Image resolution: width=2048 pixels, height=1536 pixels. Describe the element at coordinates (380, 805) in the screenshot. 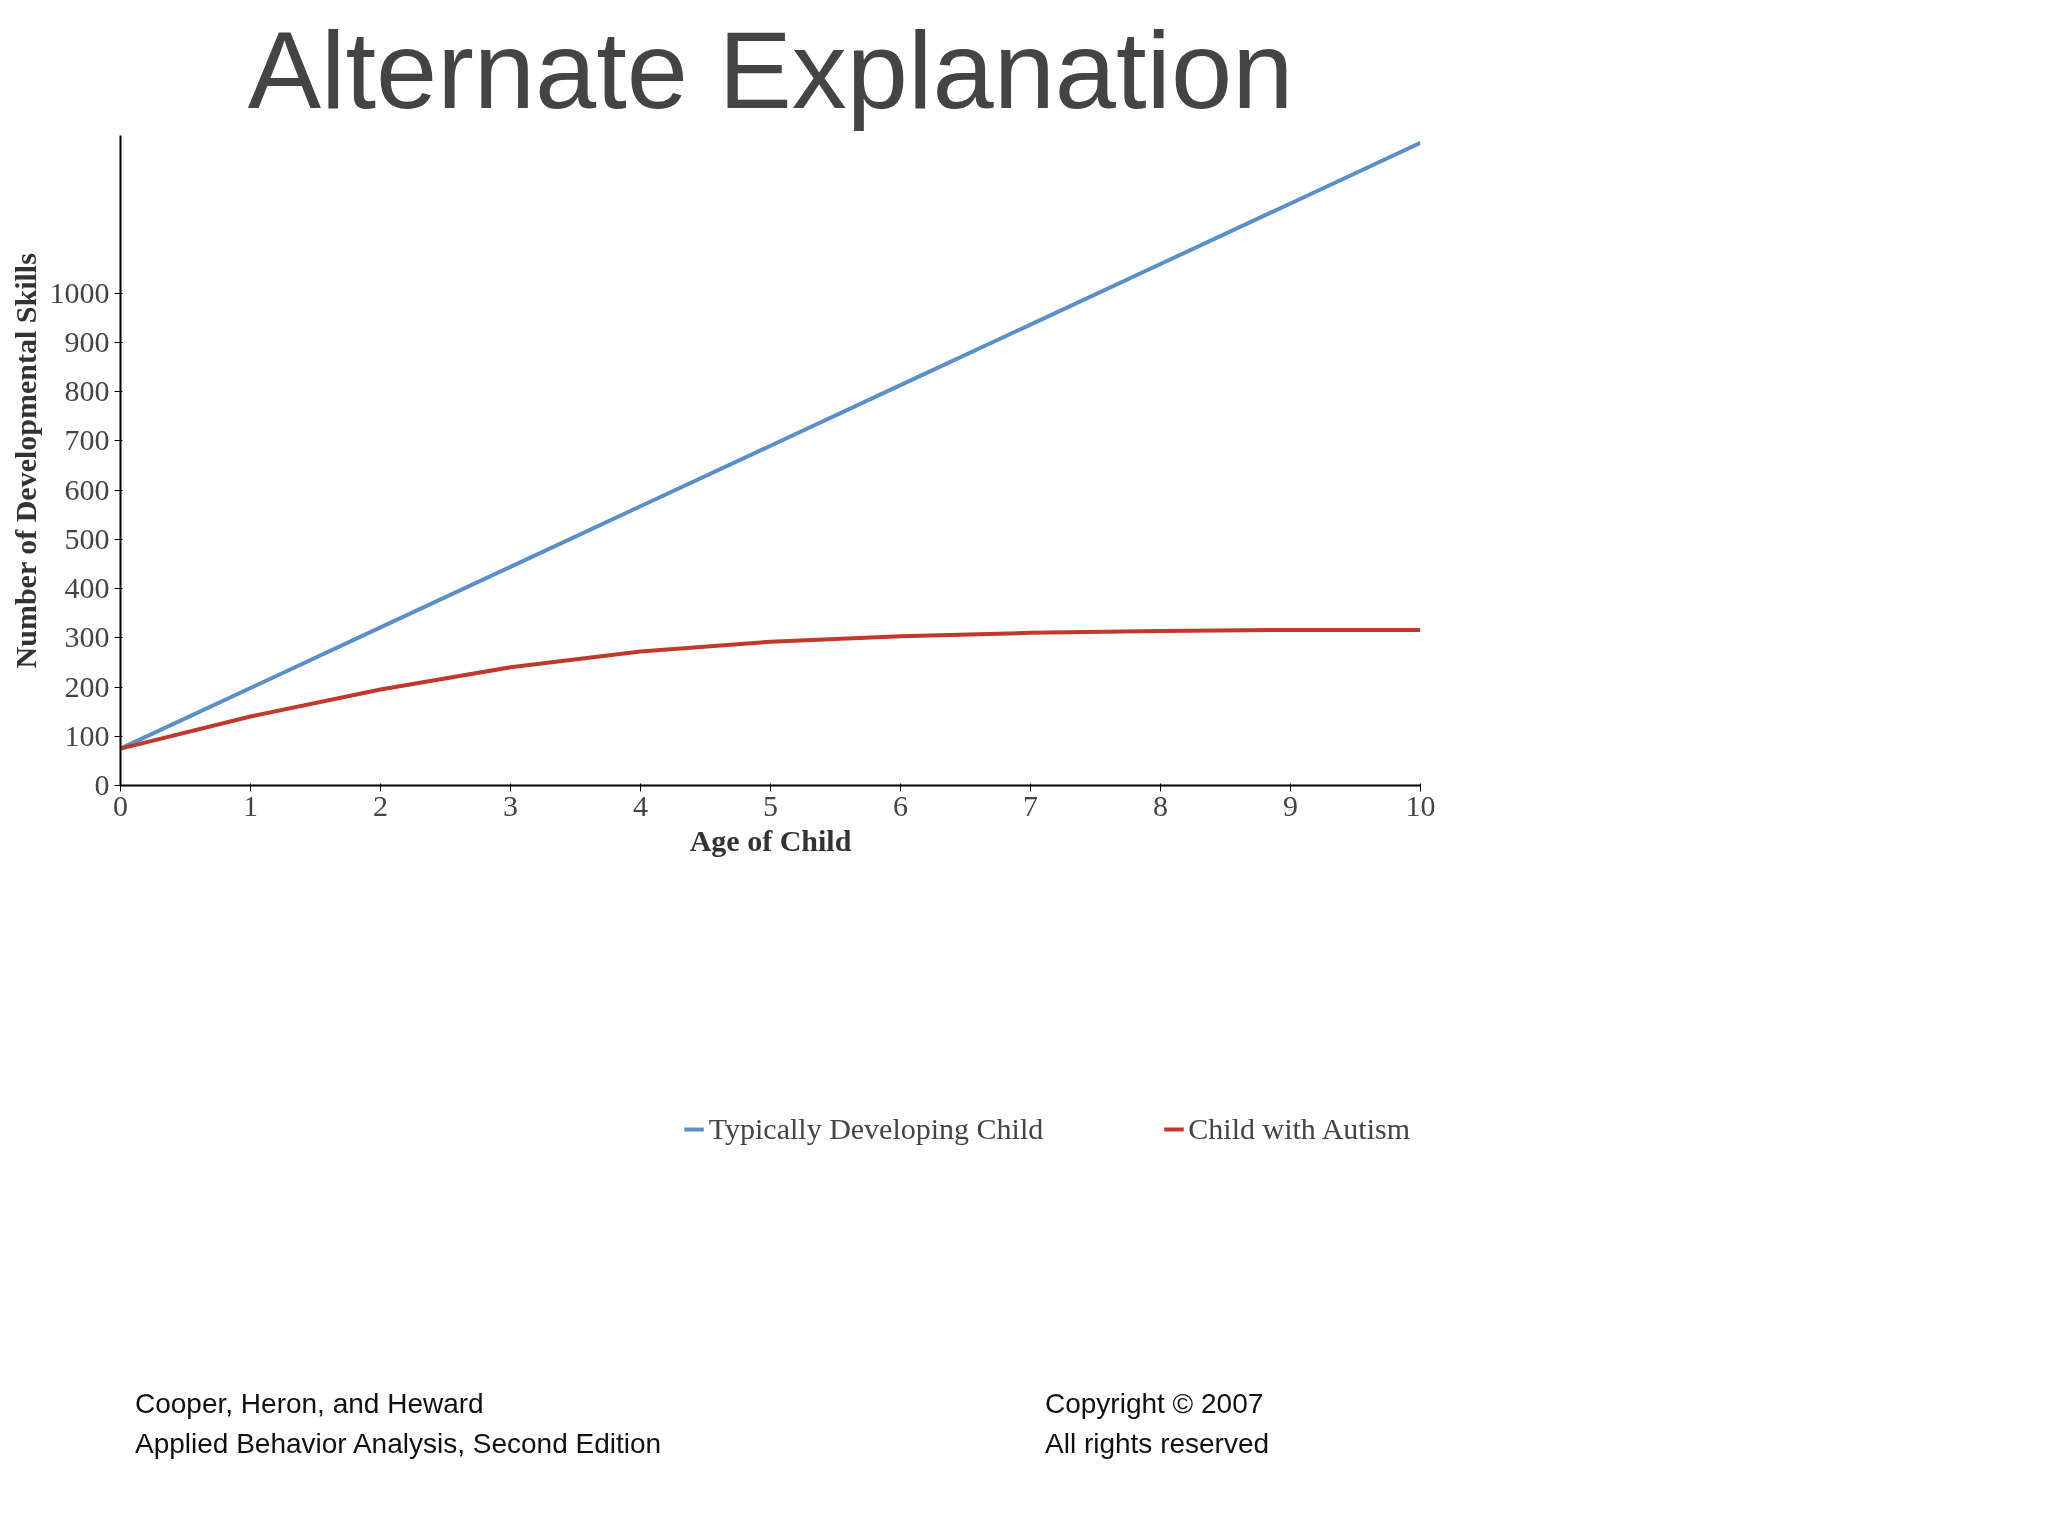

I see `x-tick-label: 2` at that location.